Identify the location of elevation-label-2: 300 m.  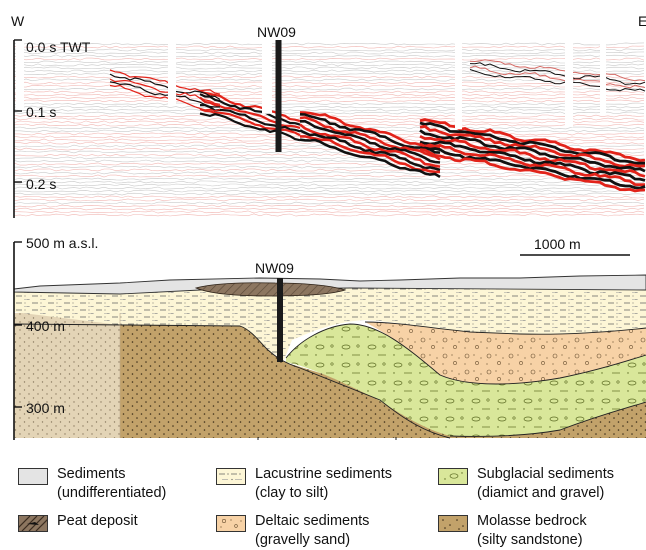
(45, 408).